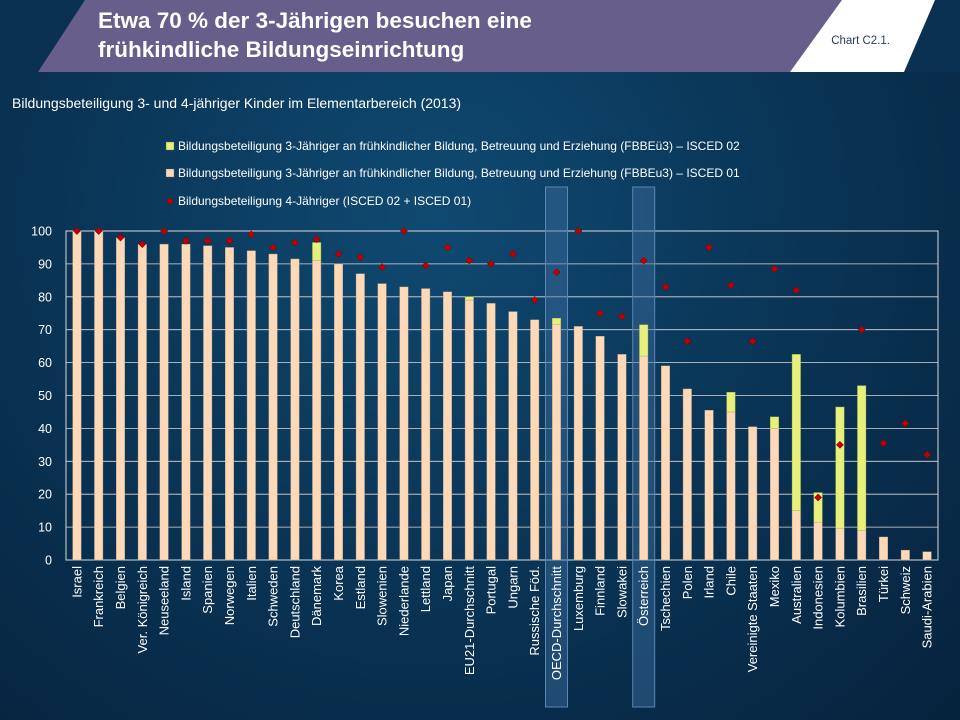  Describe the element at coordinates (45, 297) in the screenshot. I see `y-tick-label: 80` at that location.